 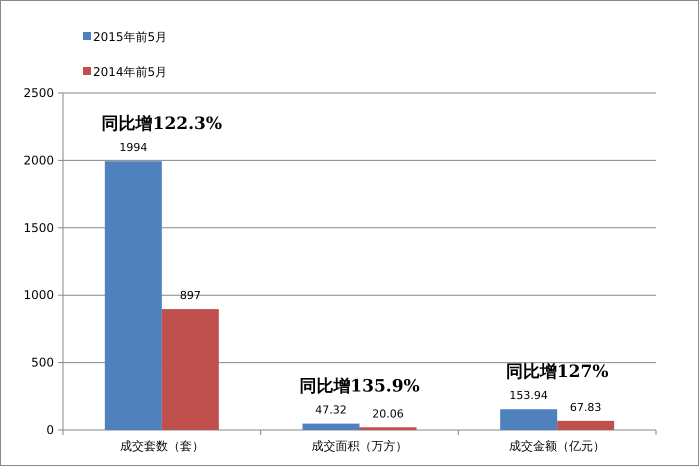 I want to click on annotation: 同比增127%, so click(x=557, y=372).